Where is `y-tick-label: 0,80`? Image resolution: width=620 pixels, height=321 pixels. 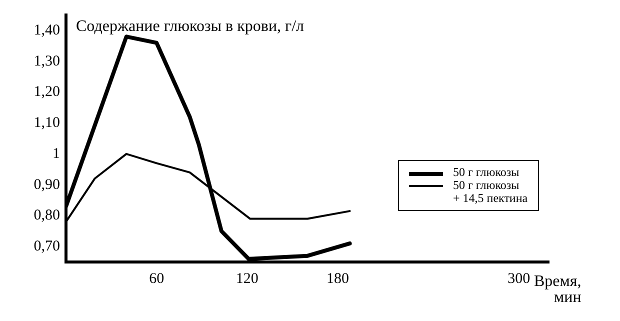 y-tick-label: 0,80 is located at coordinates (47, 216).